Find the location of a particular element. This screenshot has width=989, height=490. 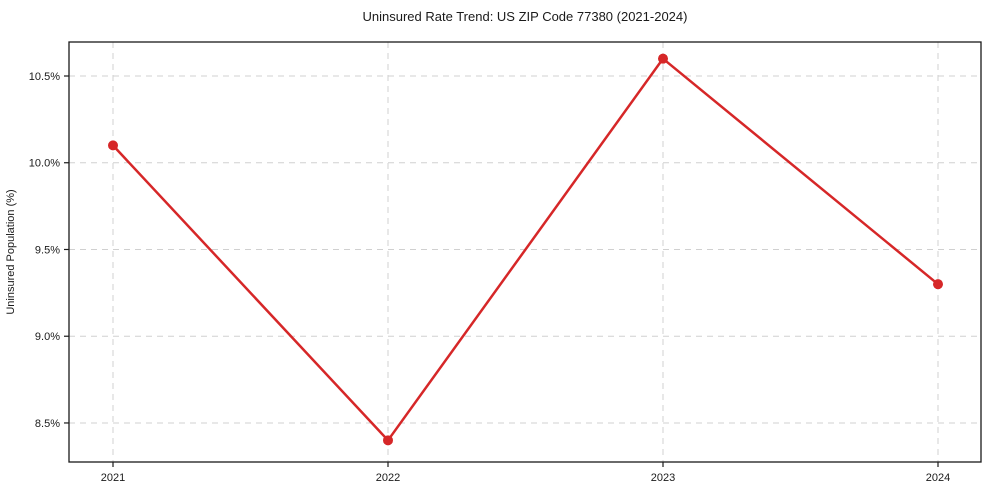

y-tick-label: 10.5% is located at coordinates (44, 77).